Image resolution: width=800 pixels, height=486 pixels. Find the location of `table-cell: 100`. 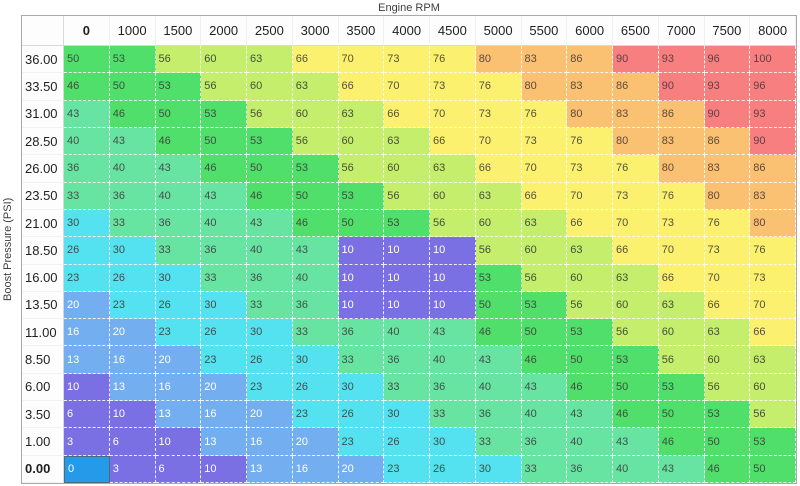

table-cell: 100 is located at coordinates (773, 60).